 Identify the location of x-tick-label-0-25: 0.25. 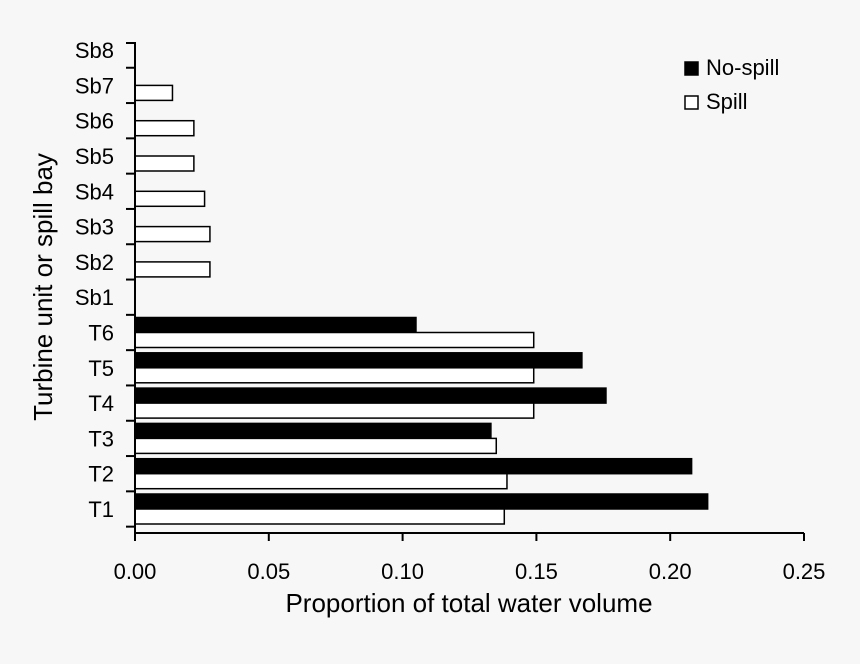
(804, 571).